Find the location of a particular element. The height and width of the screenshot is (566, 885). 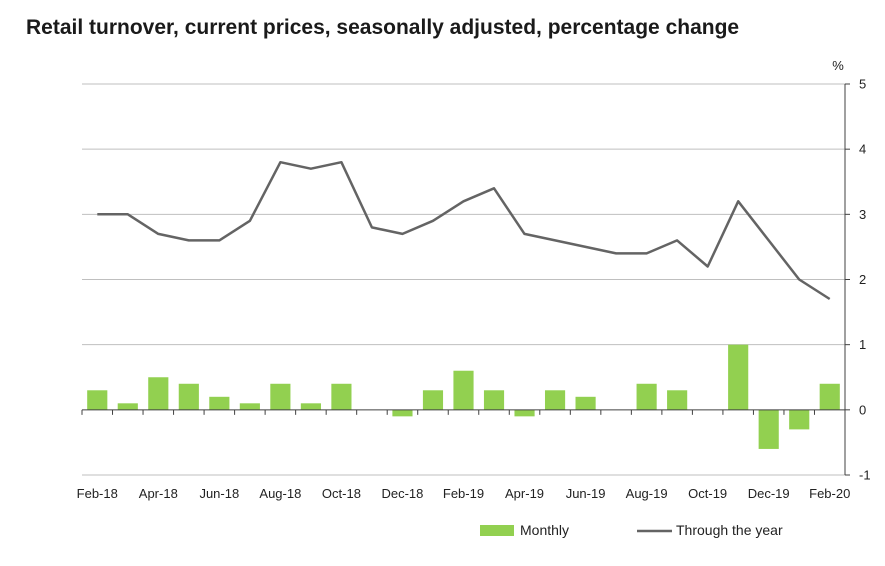

x-tick-label-Feb-20: Feb-20 is located at coordinates (829, 493).